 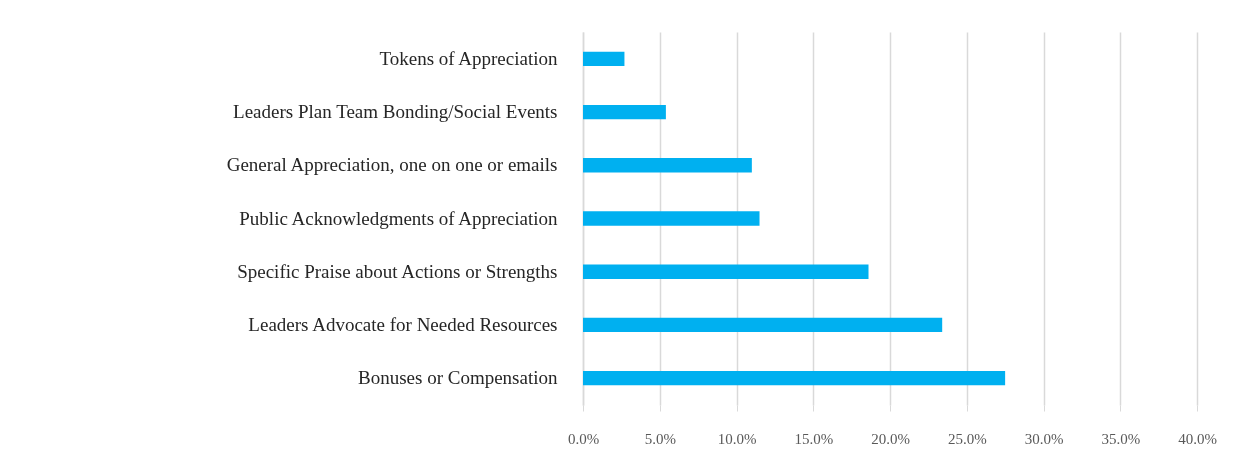 I want to click on x-tick-label: 0.0%, so click(x=583, y=438).